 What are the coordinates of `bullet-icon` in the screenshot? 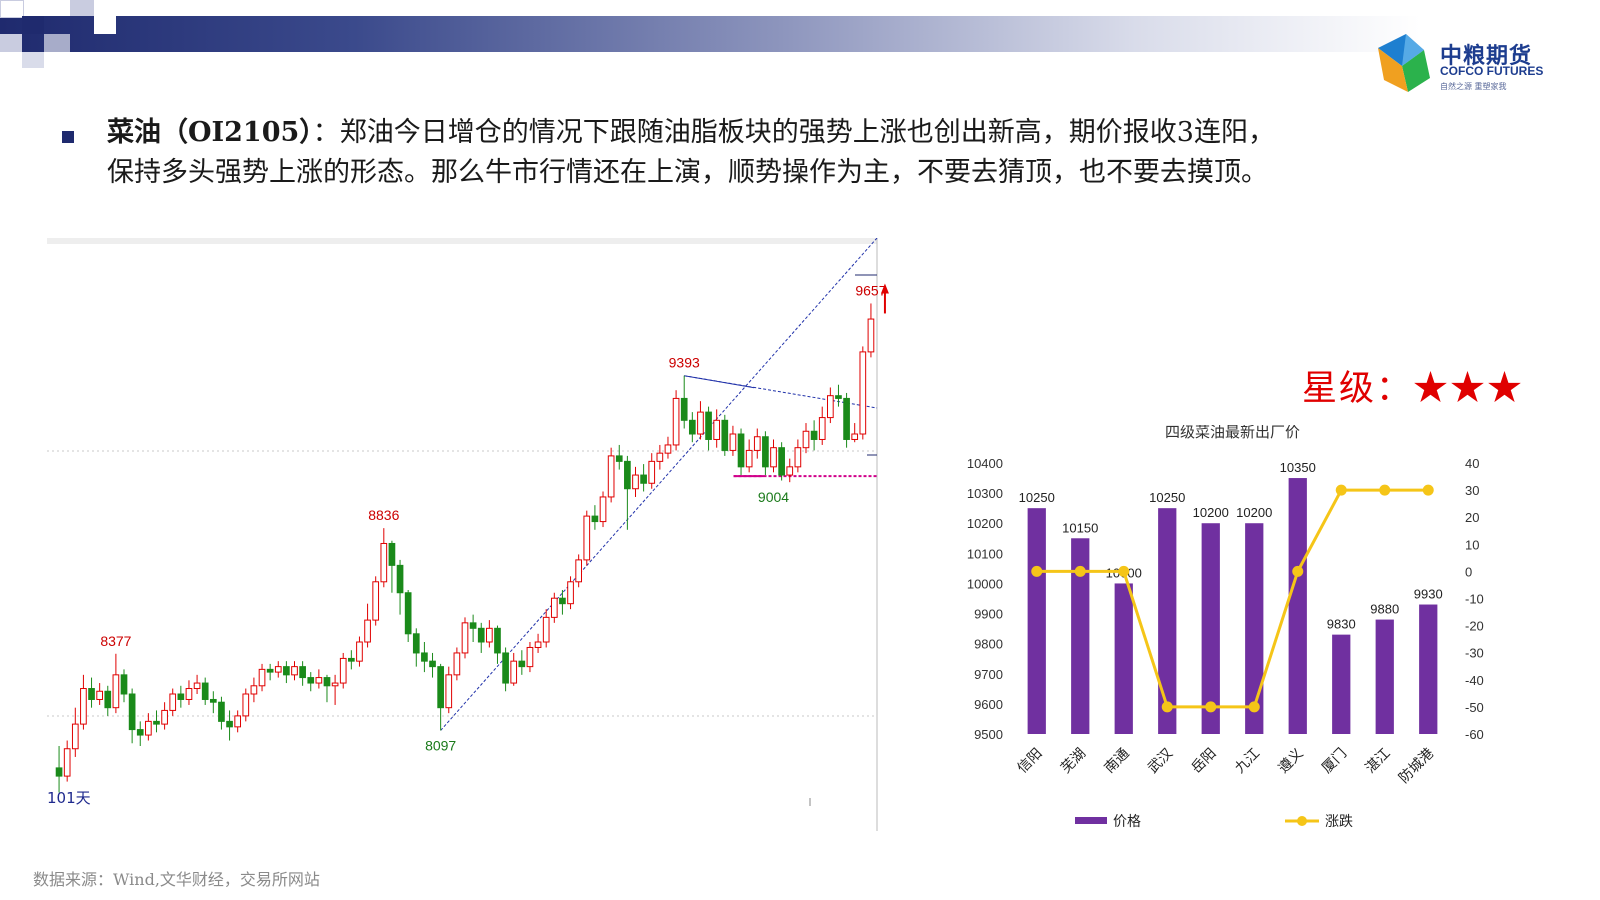 It's located at (68, 137).